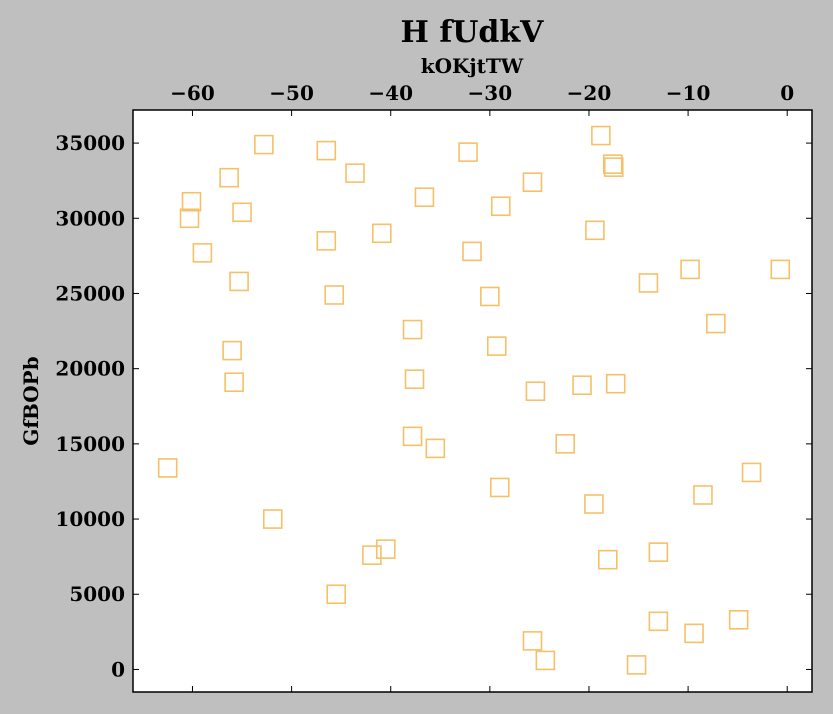 The image size is (833, 714). I want to click on y-axis-label: GfBOPb, so click(31, 400).